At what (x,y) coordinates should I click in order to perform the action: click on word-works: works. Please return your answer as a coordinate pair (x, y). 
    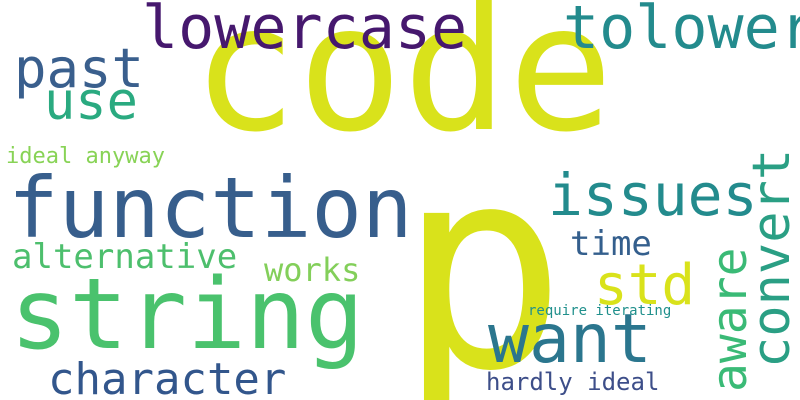
    Looking at the image, I should click on (312, 270).